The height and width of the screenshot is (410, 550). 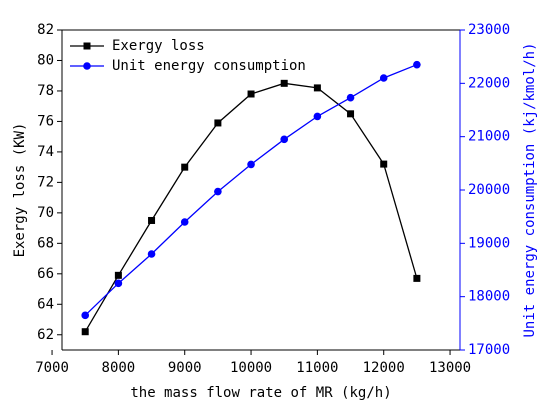 I want to click on y2-tick-label: 19000, so click(x=489, y=243).